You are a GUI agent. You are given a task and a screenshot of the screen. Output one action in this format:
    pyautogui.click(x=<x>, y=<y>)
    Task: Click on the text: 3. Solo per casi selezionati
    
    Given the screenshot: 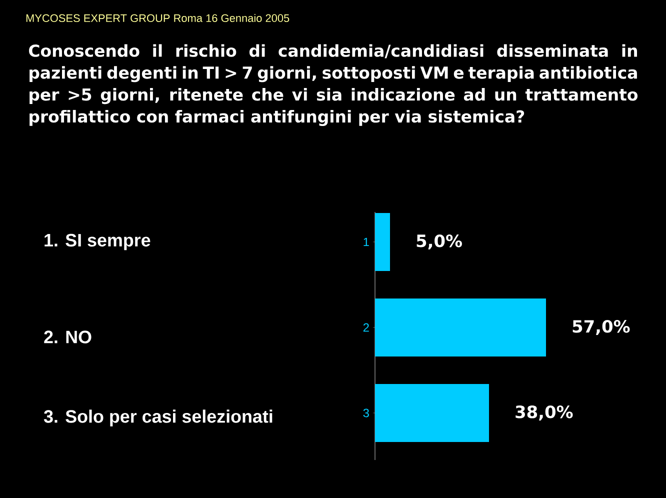 What is the action you would take?
    pyautogui.click(x=158, y=418)
    